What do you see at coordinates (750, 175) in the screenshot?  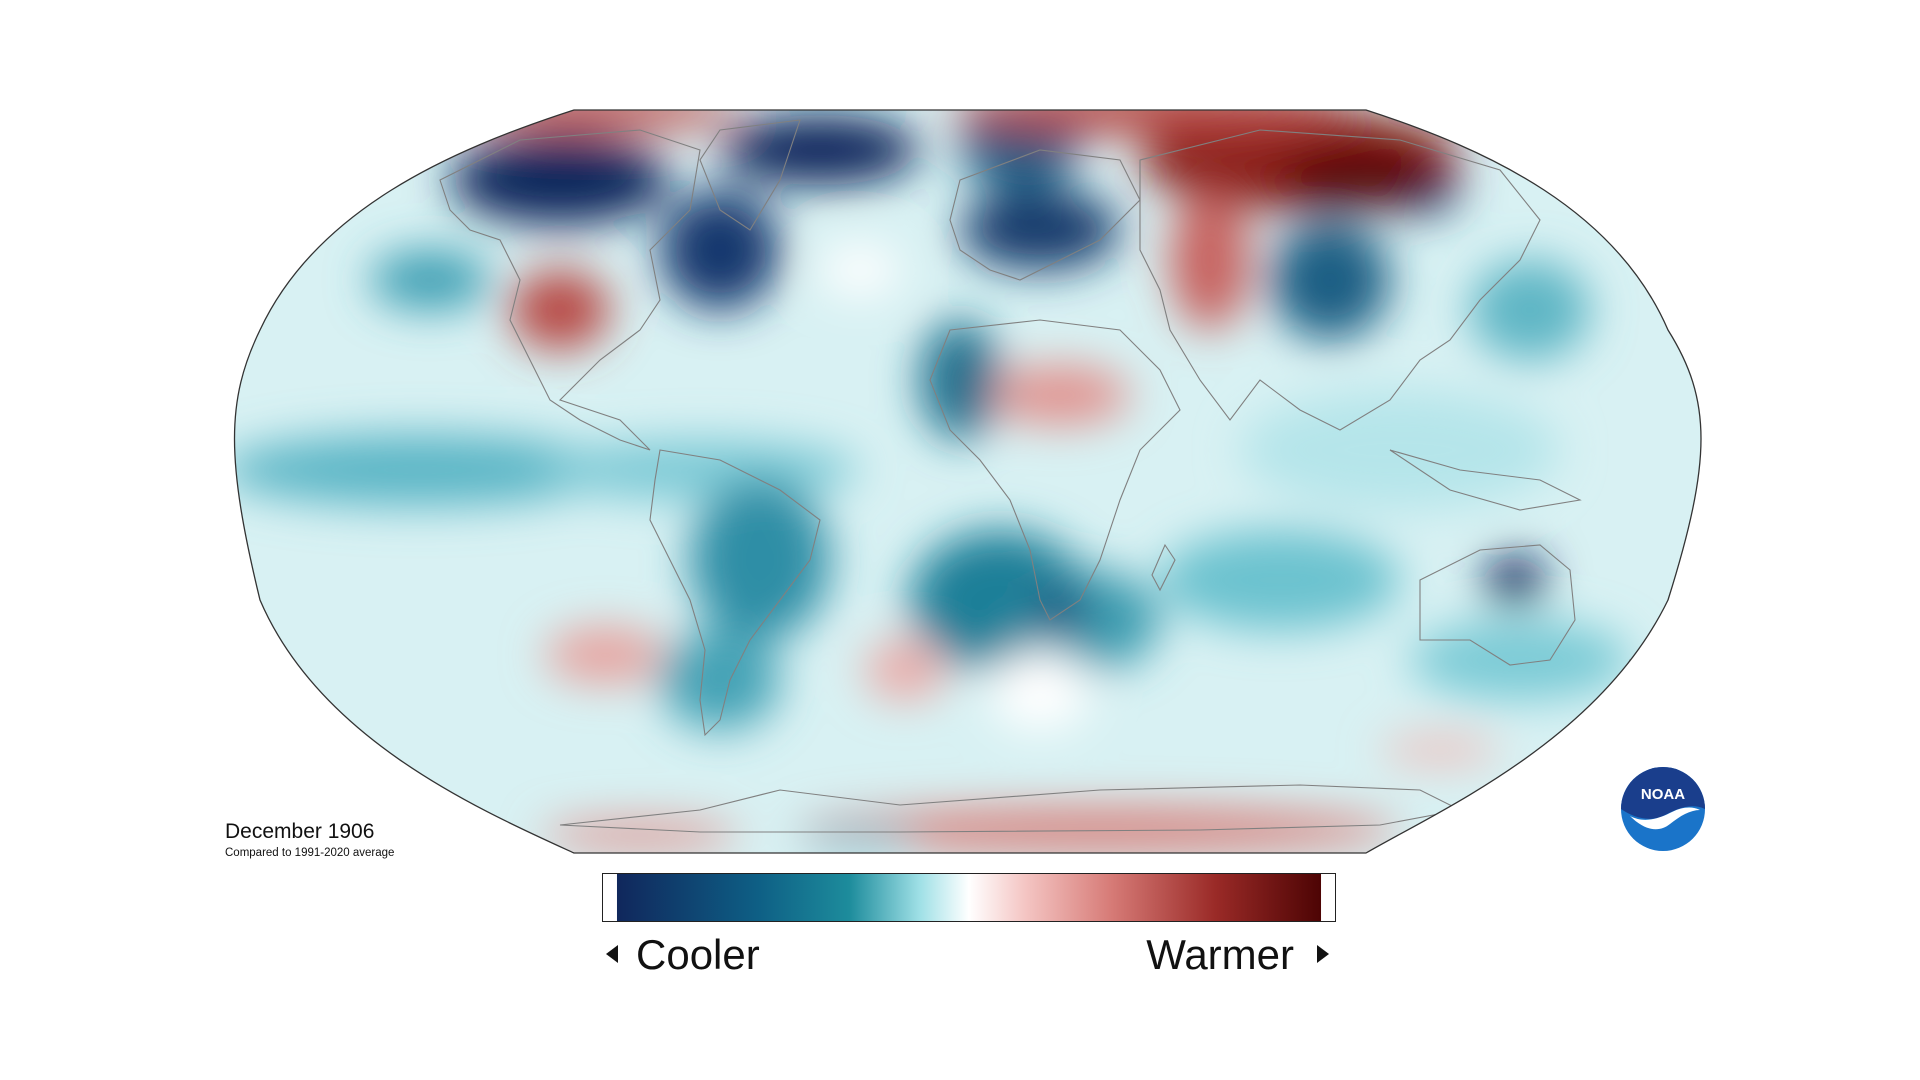 I see `greenland-outline` at bounding box center [750, 175].